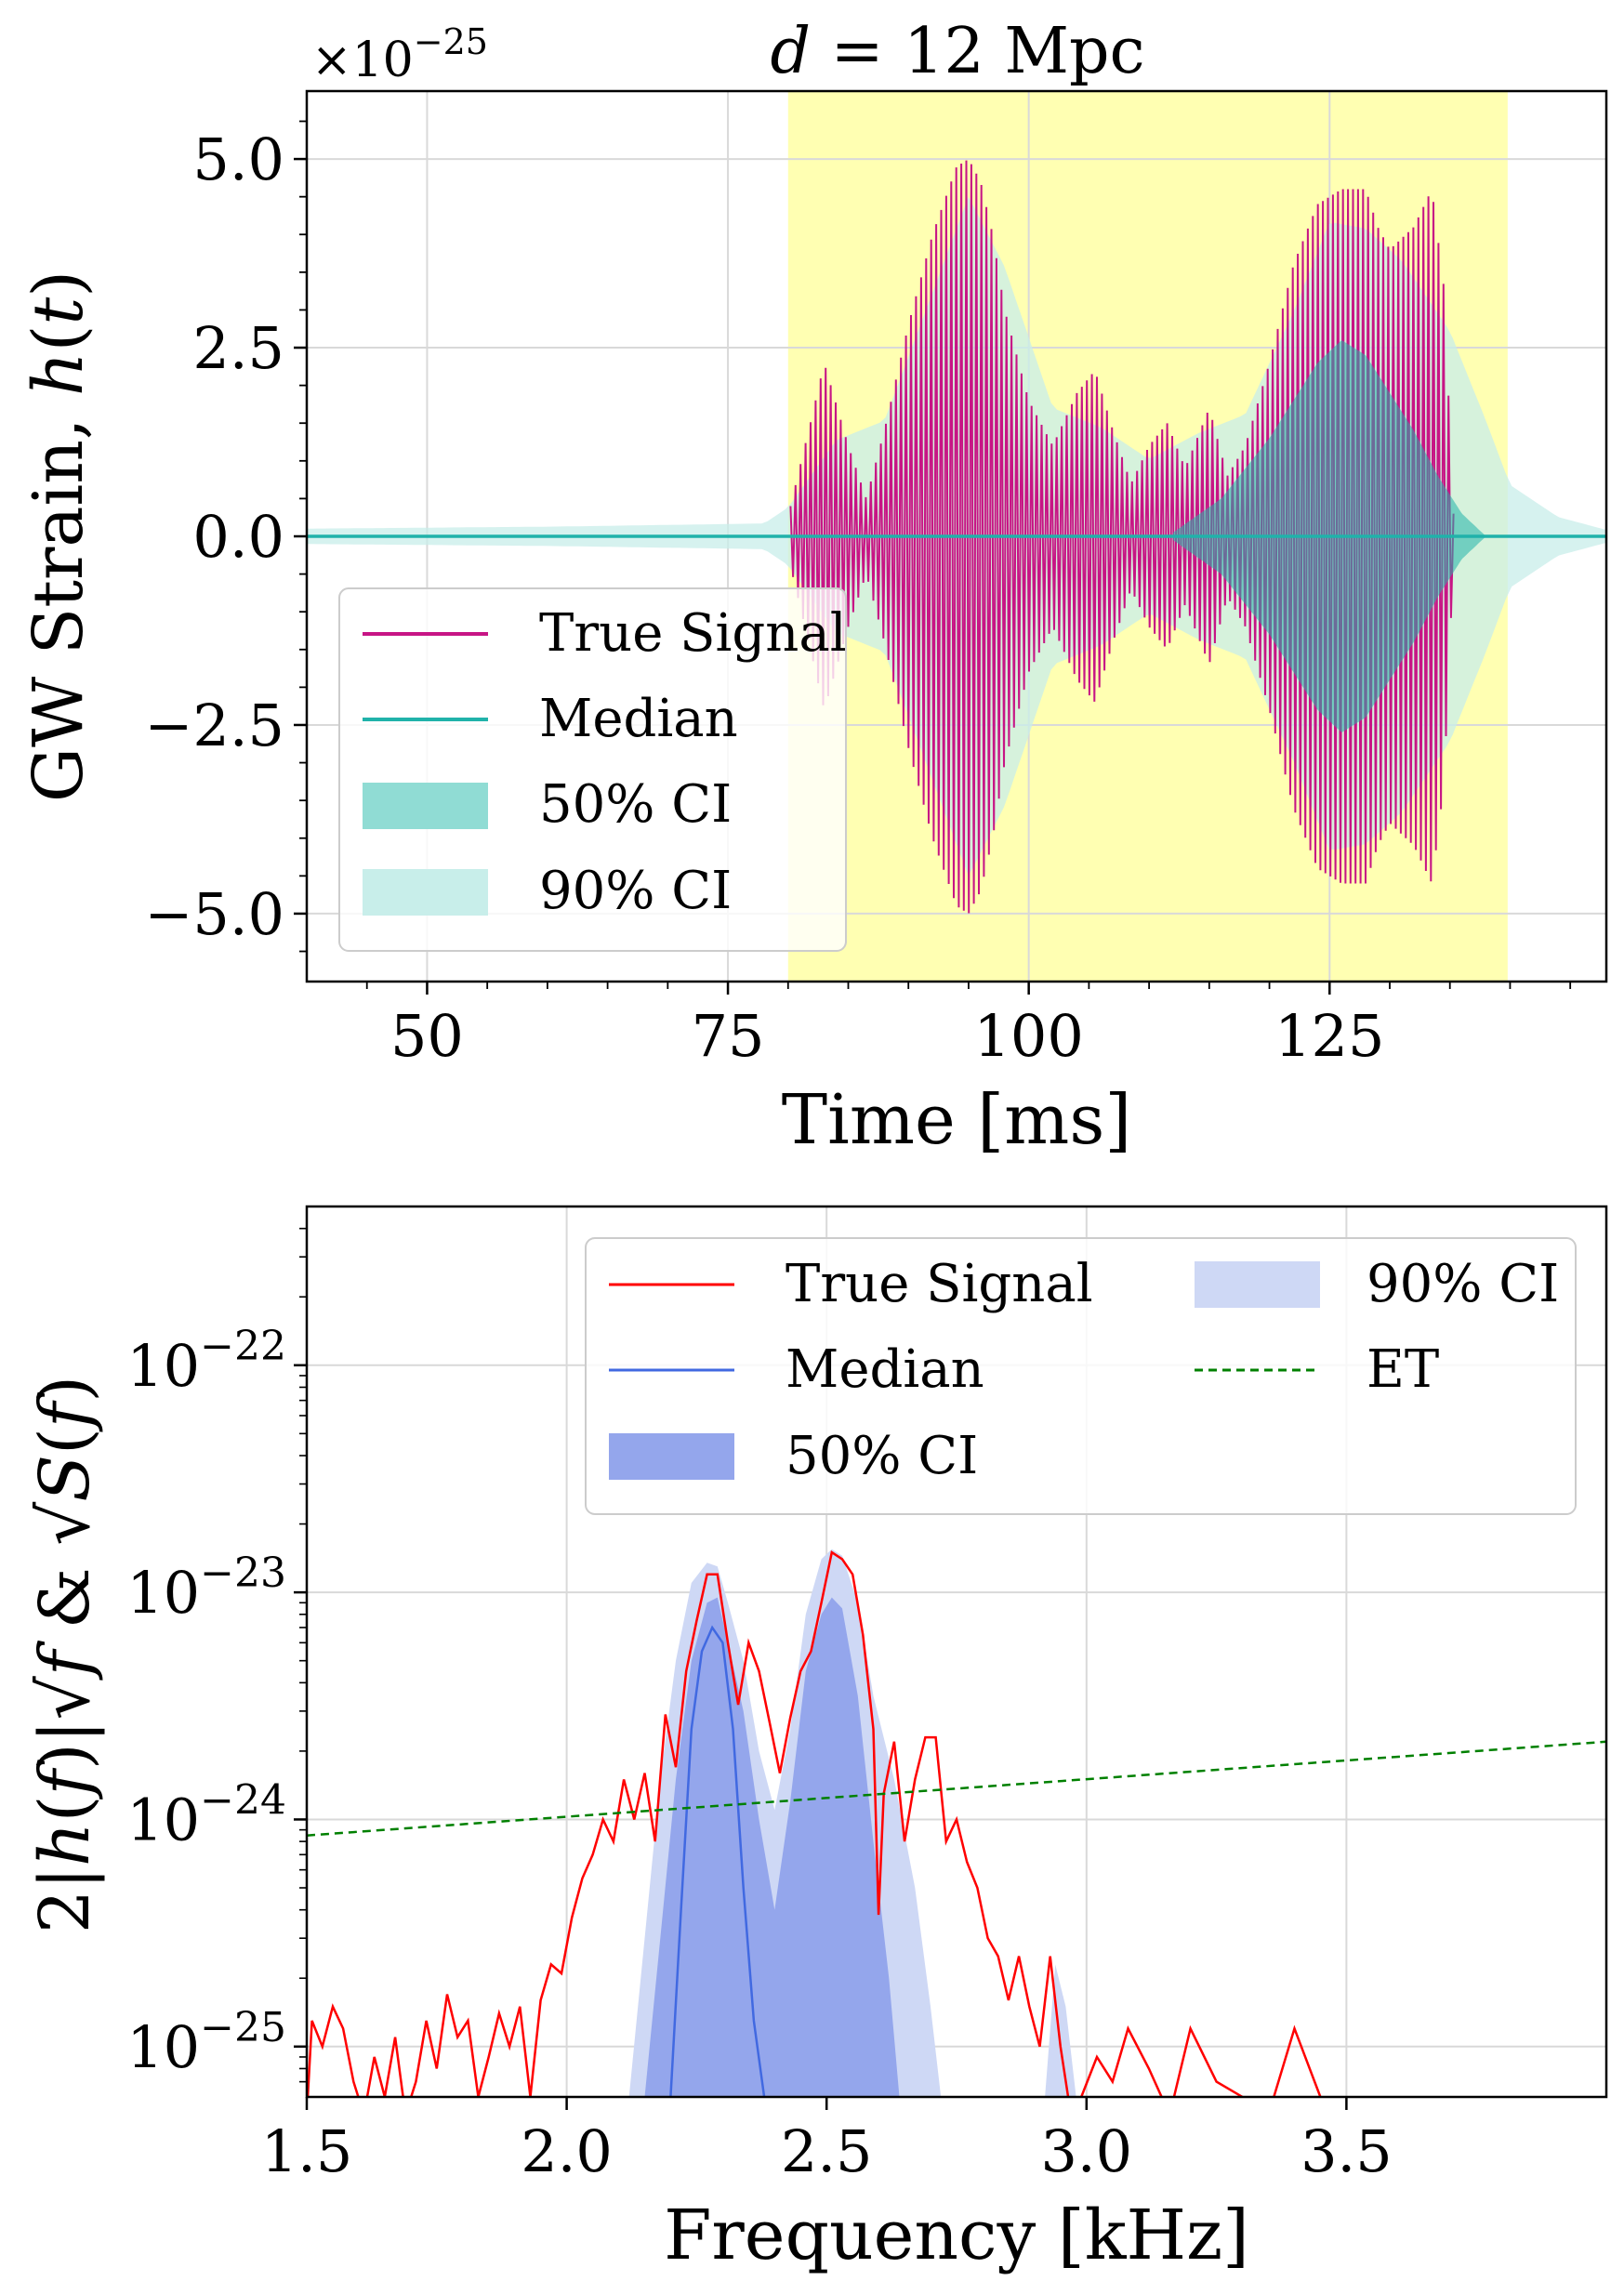  Describe the element at coordinates (206, 1361) in the screenshot. I see `bottom-y-tick-label: 10−22` at that location.